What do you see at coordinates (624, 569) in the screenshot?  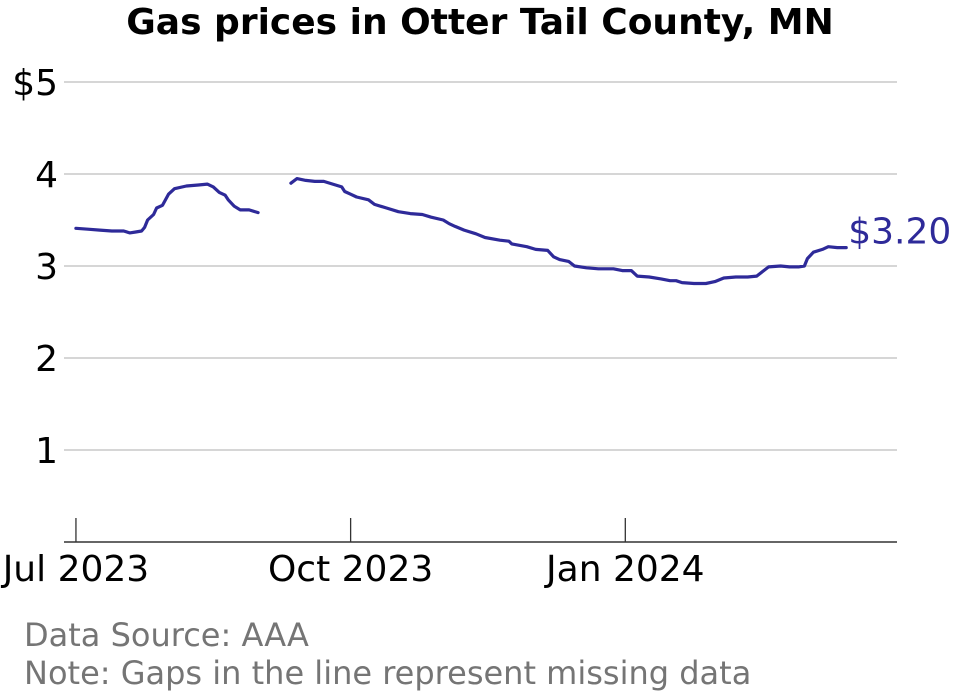 I see `x-tick-label: Jan 2024` at bounding box center [624, 569].